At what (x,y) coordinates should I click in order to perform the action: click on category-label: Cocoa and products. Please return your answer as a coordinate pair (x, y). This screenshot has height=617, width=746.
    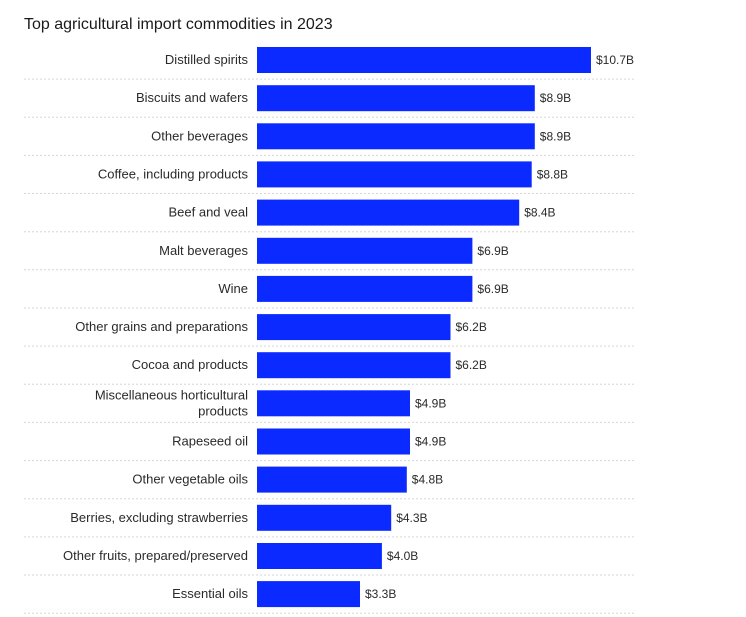
    Looking at the image, I should click on (190, 364).